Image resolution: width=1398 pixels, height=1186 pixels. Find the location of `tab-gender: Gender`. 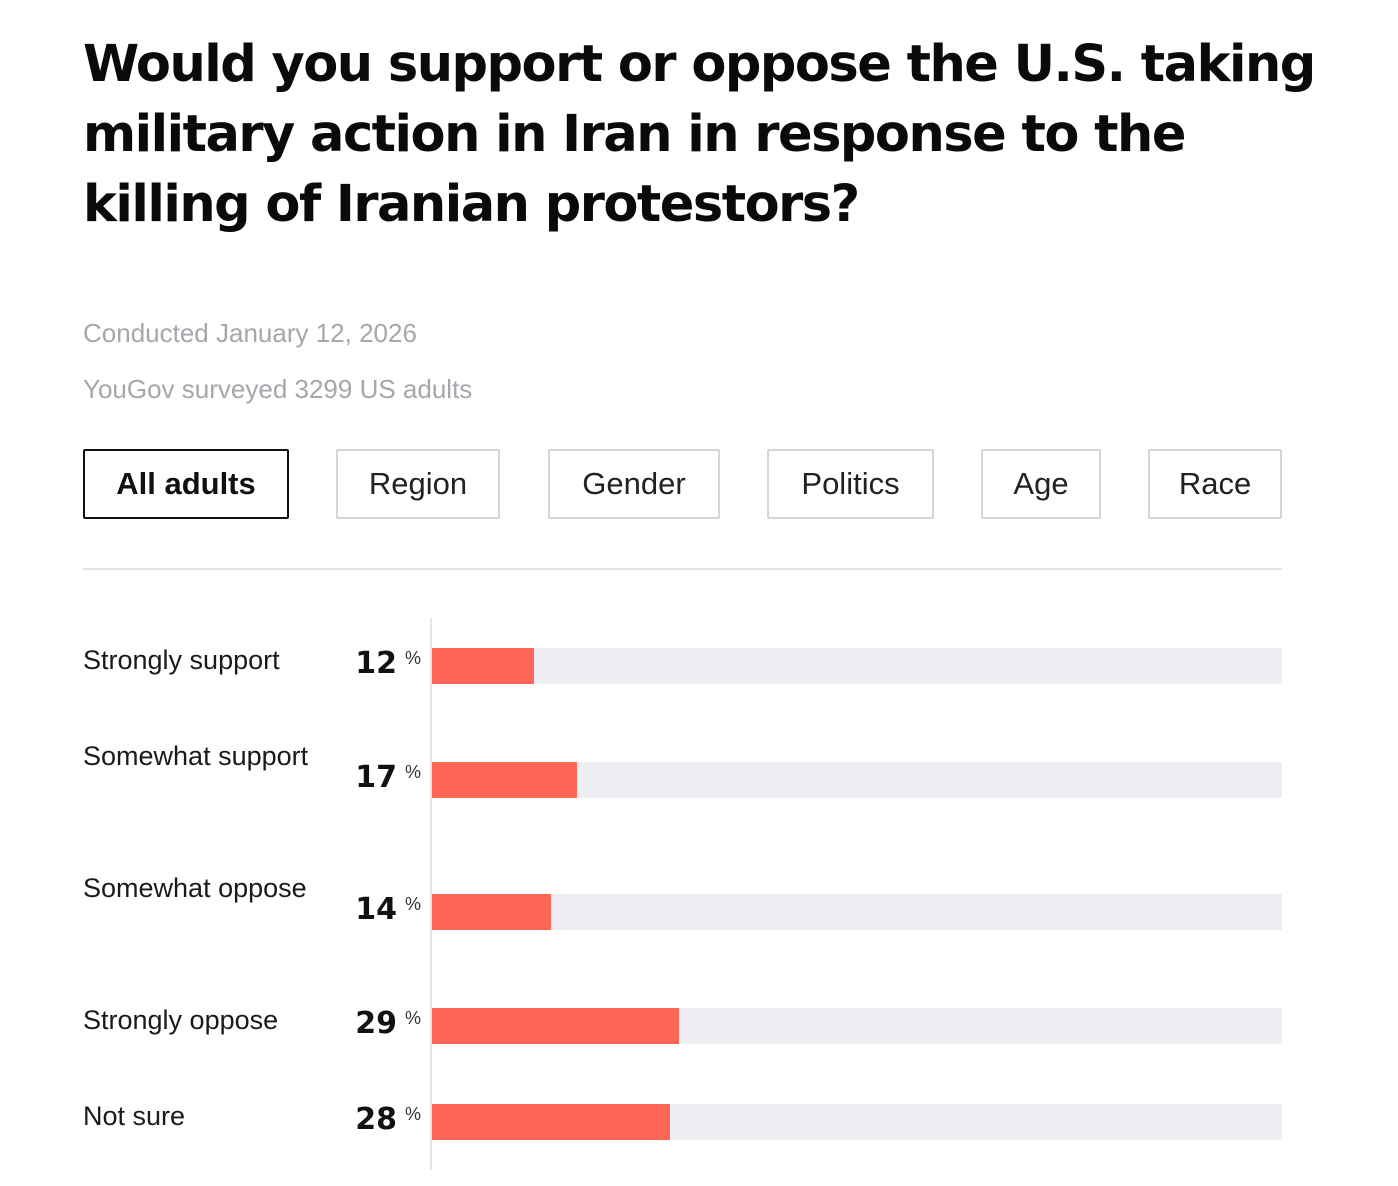

tab-gender: Gender is located at coordinates (634, 484).